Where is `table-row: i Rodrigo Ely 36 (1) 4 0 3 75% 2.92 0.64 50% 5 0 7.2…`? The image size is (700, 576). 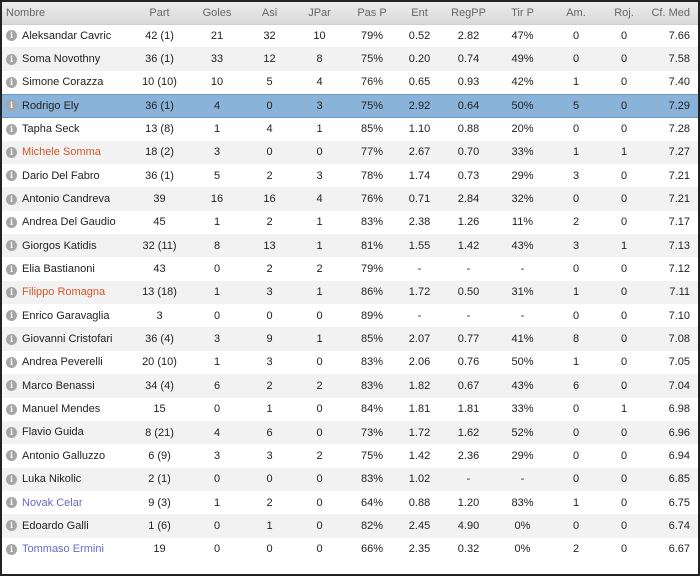
table-row: i Rodrigo Ely 36 (1) 4 0 3 75% 2.92 0.64 50% 5 0 7.2… is located at coordinates (350, 105).